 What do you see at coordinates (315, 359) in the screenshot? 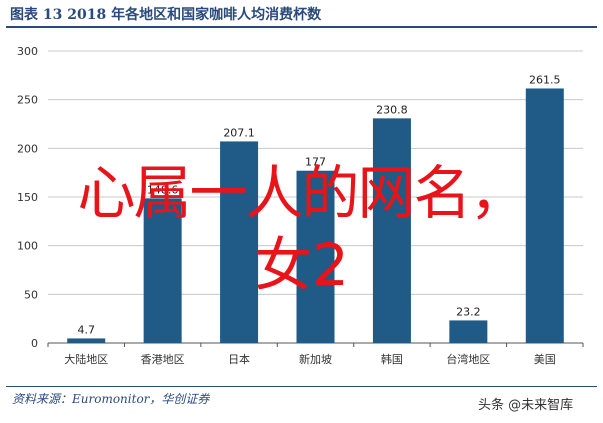
I see `x-tick-label: 新加坡` at bounding box center [315, 359].